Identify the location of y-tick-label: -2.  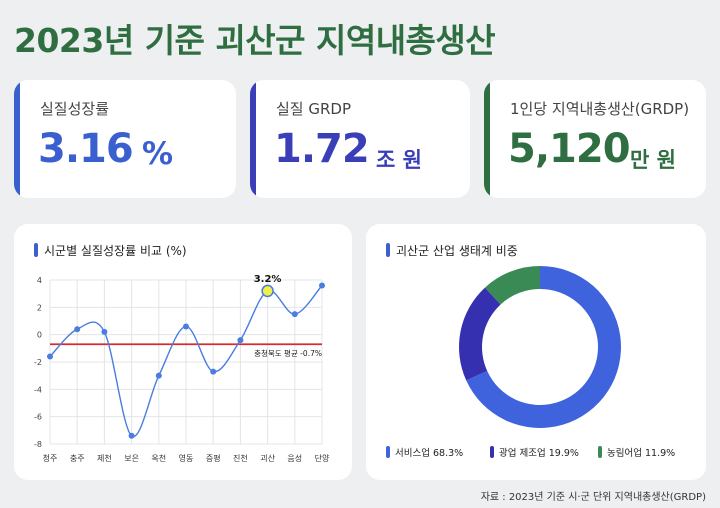
(38, 362).